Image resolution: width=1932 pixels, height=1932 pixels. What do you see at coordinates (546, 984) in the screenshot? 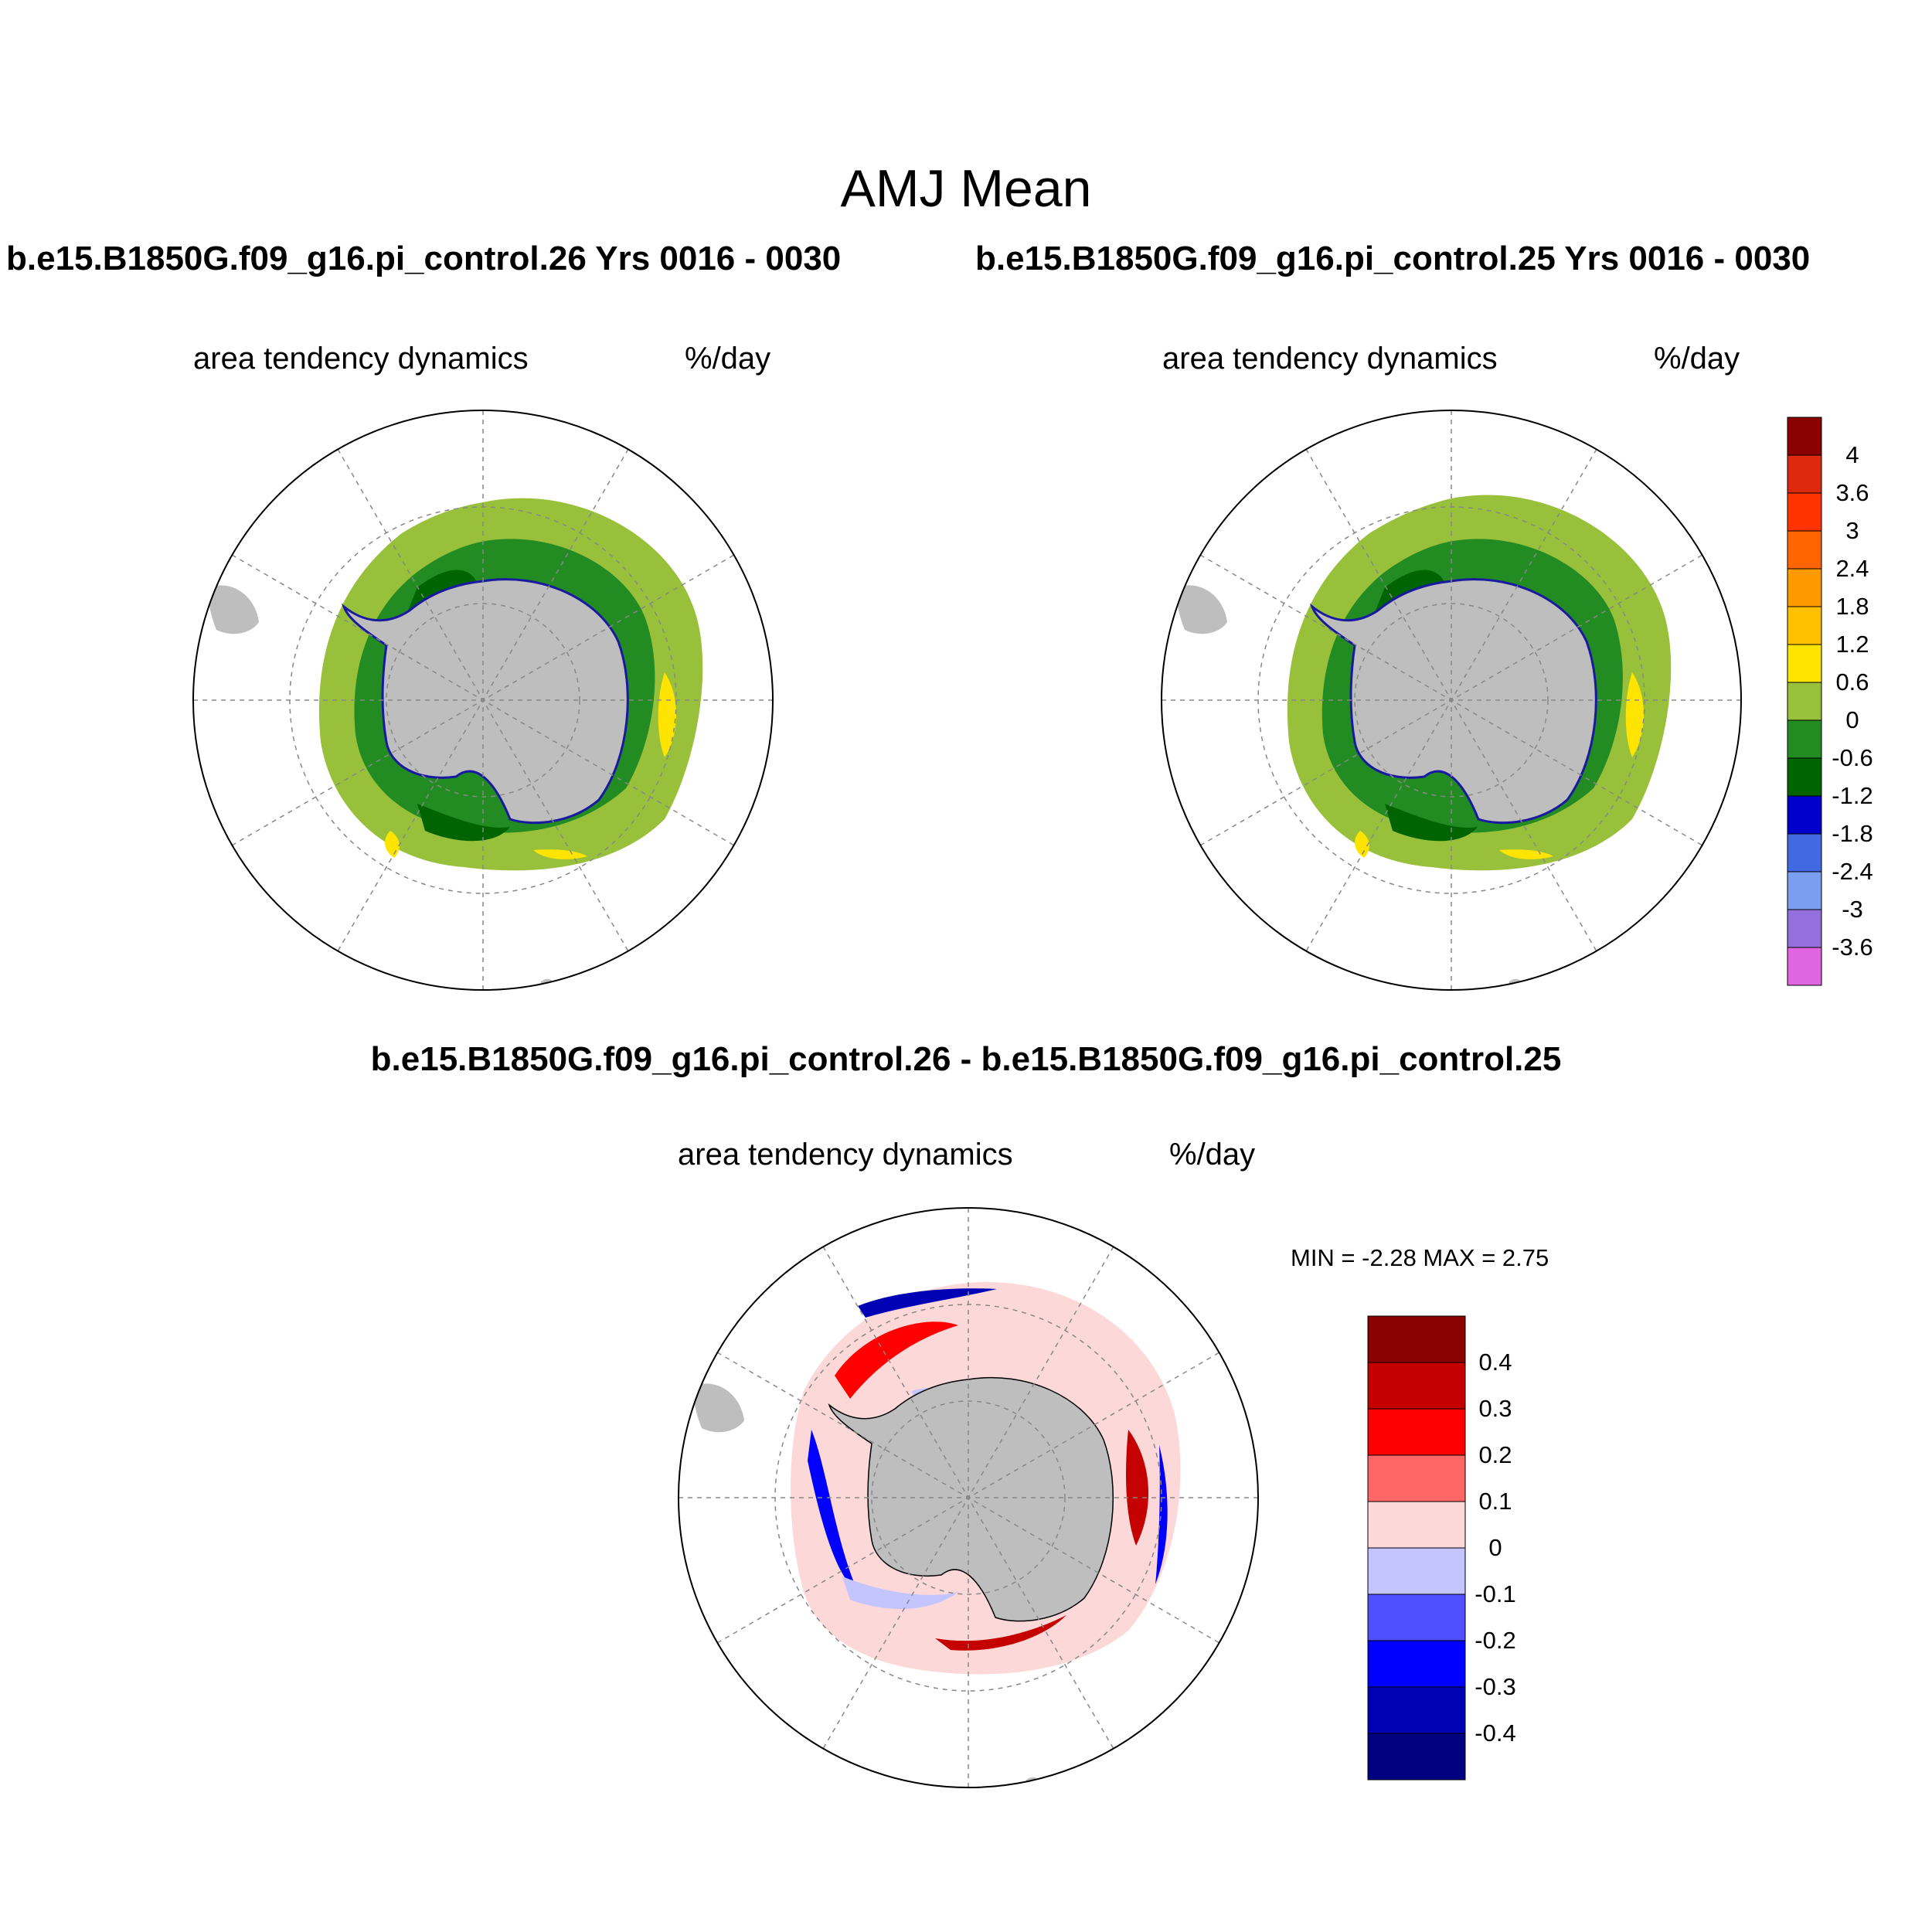
I see `top-left-new-zealand` at bounding box center [546, 984].